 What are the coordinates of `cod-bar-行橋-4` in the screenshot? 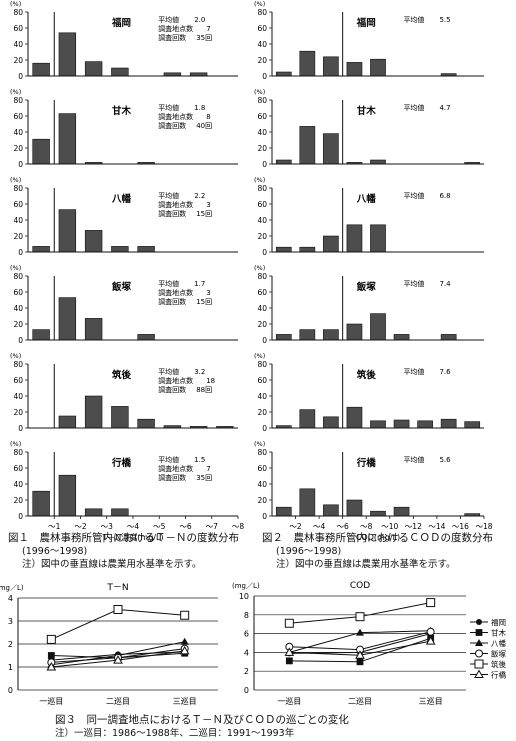 It's located at (354, 508).